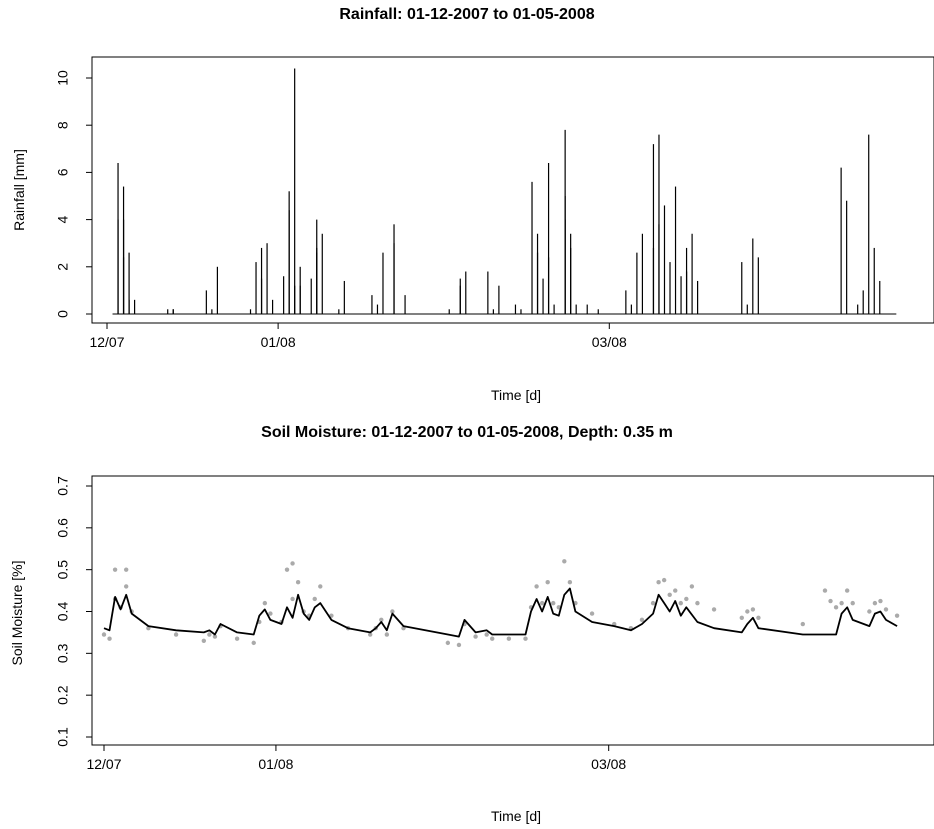 The width and height of the screenshot is (934, 829). What do you see at coordinates (500, 612) in the screenshot?
I see `simulated-moisture-line` at bounding box center [500, 612].